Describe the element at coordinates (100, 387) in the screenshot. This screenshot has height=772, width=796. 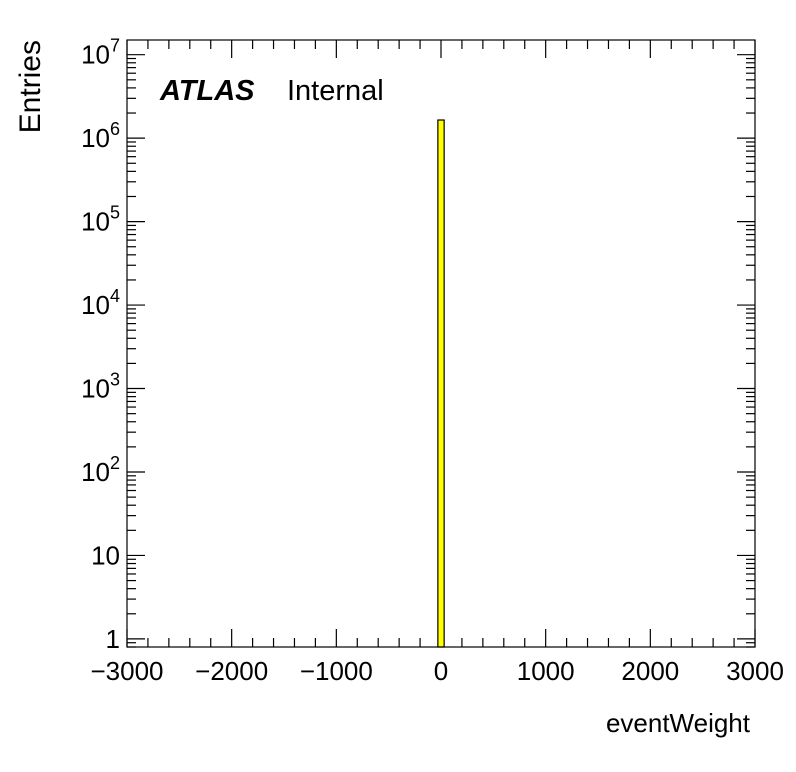
I see `y-tick-label: 10³` at that location.